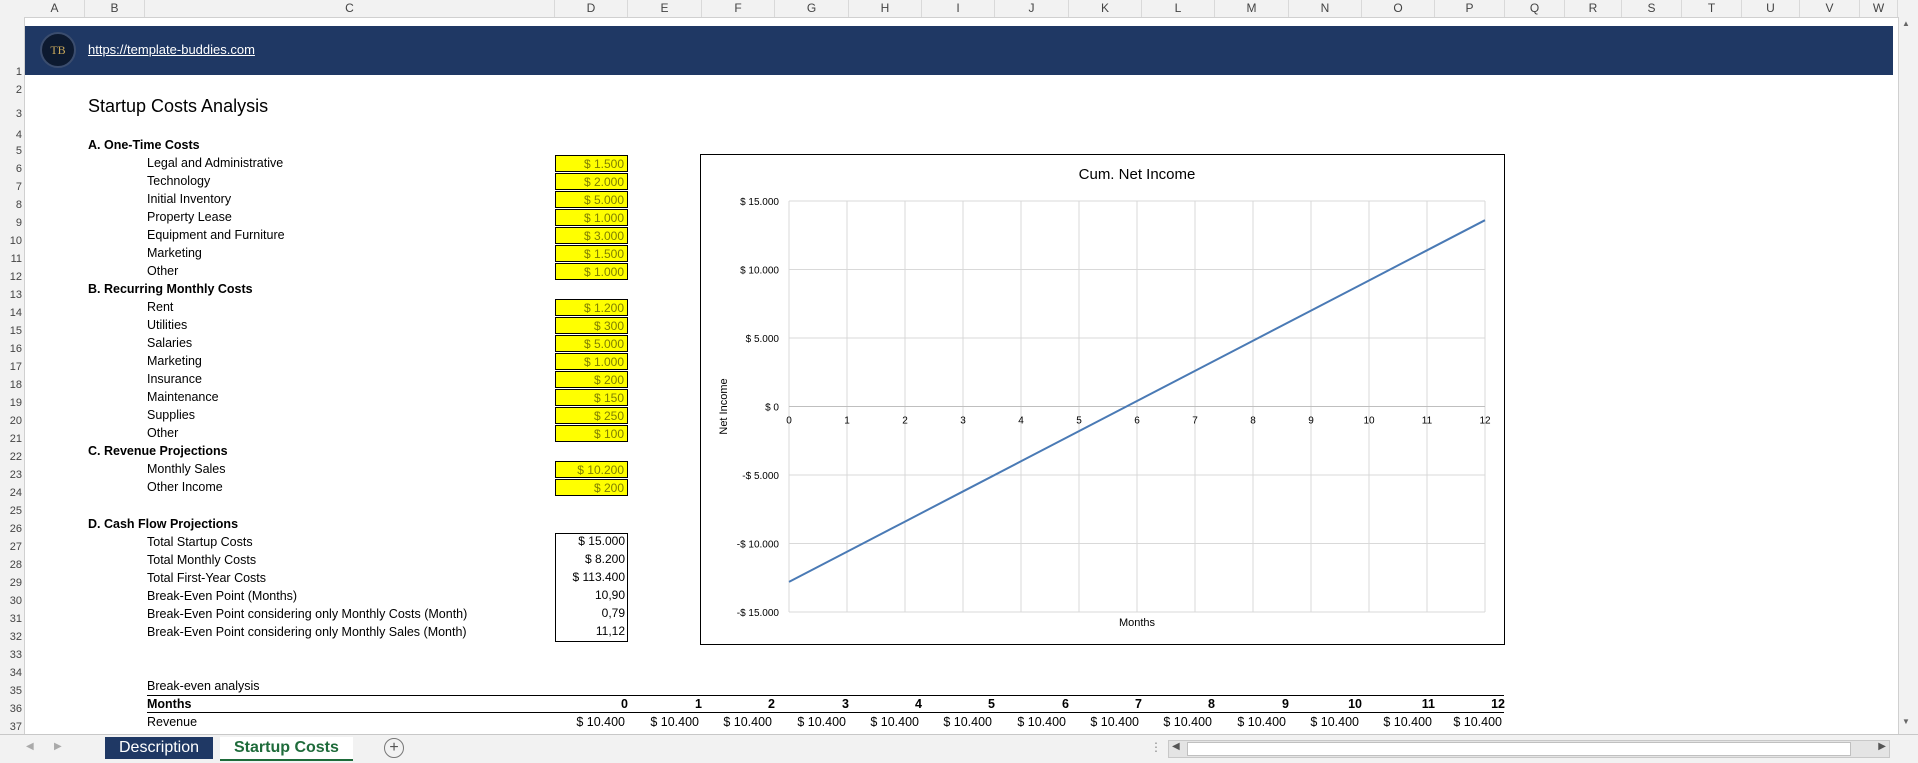  I want to click on website-link: https://template-buddies.com, so click(171, 49).